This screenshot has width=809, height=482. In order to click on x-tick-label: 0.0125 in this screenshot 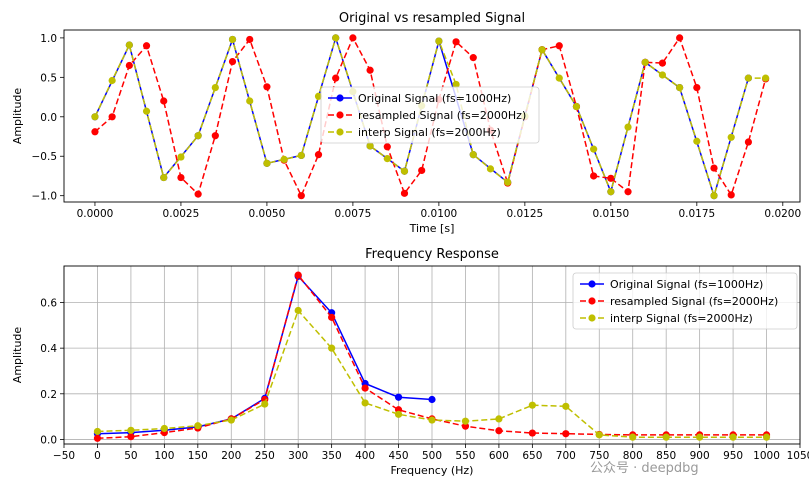, I will do `click(524, 214)`.